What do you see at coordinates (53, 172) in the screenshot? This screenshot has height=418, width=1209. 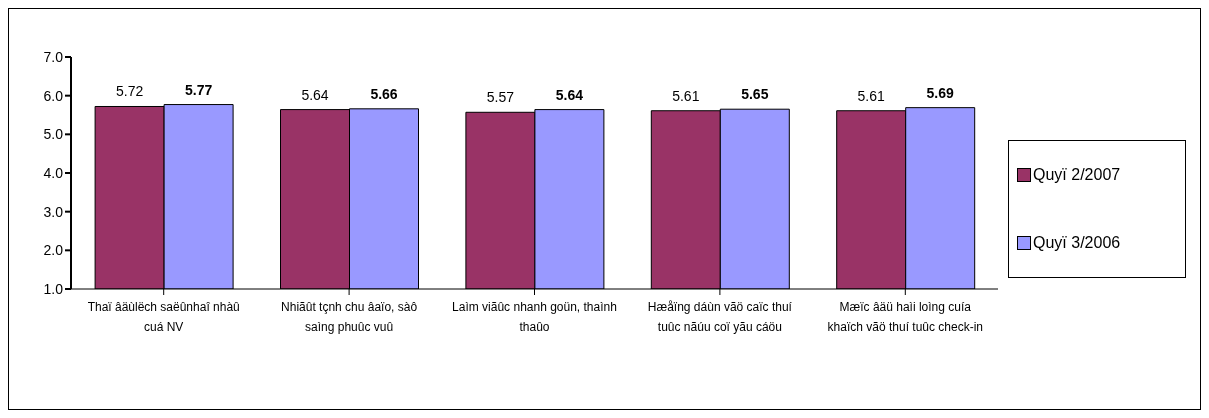 I see `y-tick-label: 4.0` at bounding box center [53, 172].